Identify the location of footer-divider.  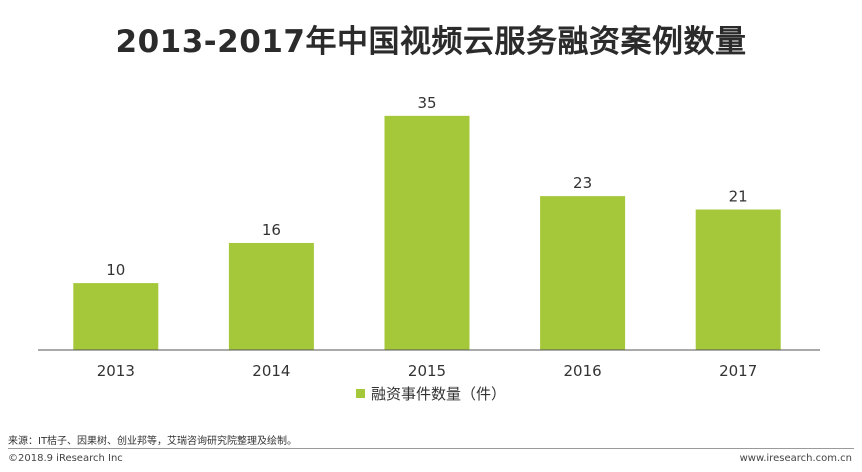
(431, 448).